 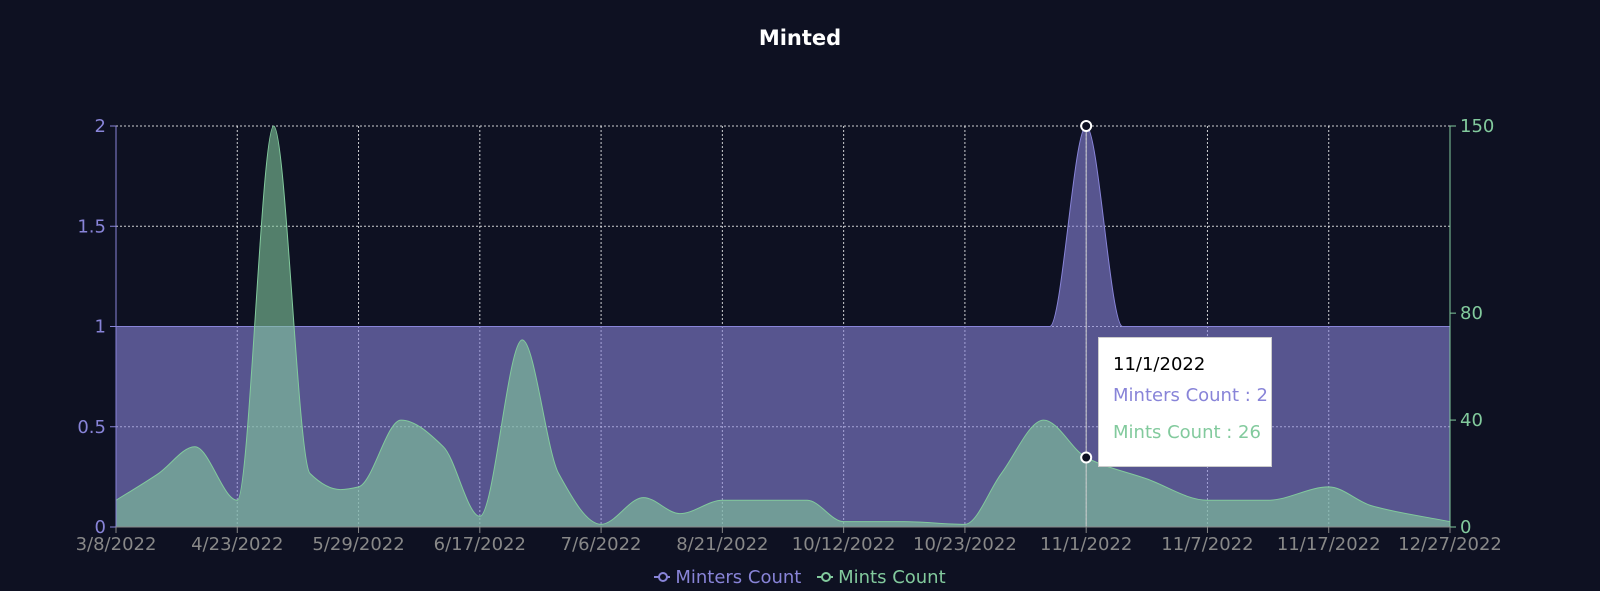 What do you see at coordinates (800, 38) in the screenshot?
I see `chart-title: Minted` at bounding box center [800, 38].